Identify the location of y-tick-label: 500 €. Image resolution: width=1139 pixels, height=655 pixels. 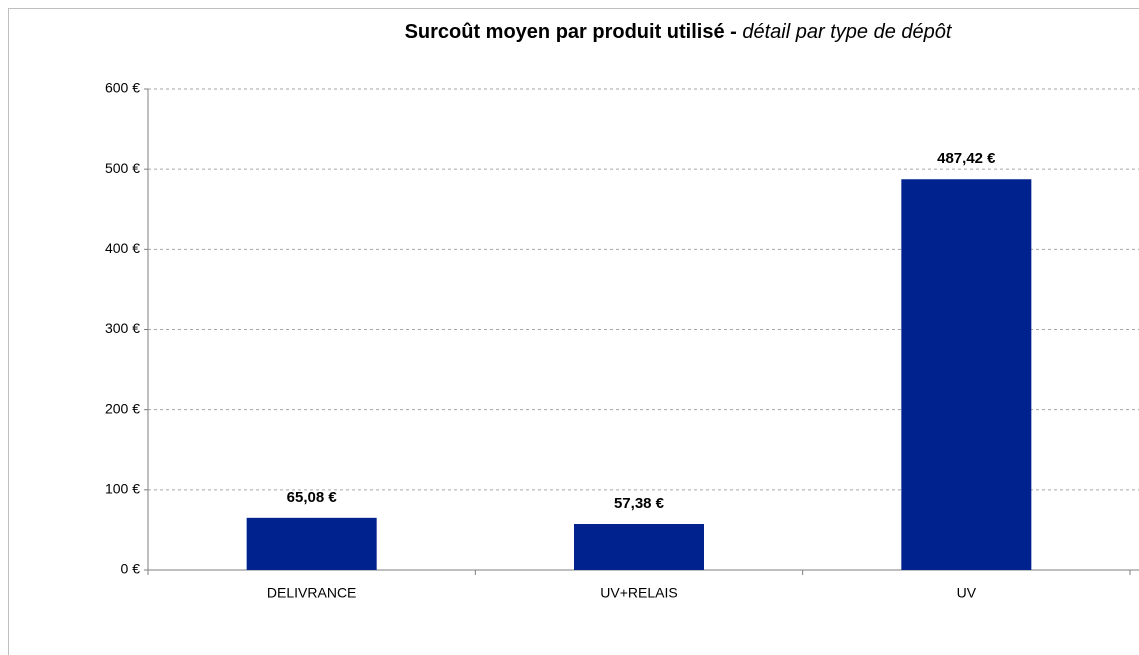
(122, 168).